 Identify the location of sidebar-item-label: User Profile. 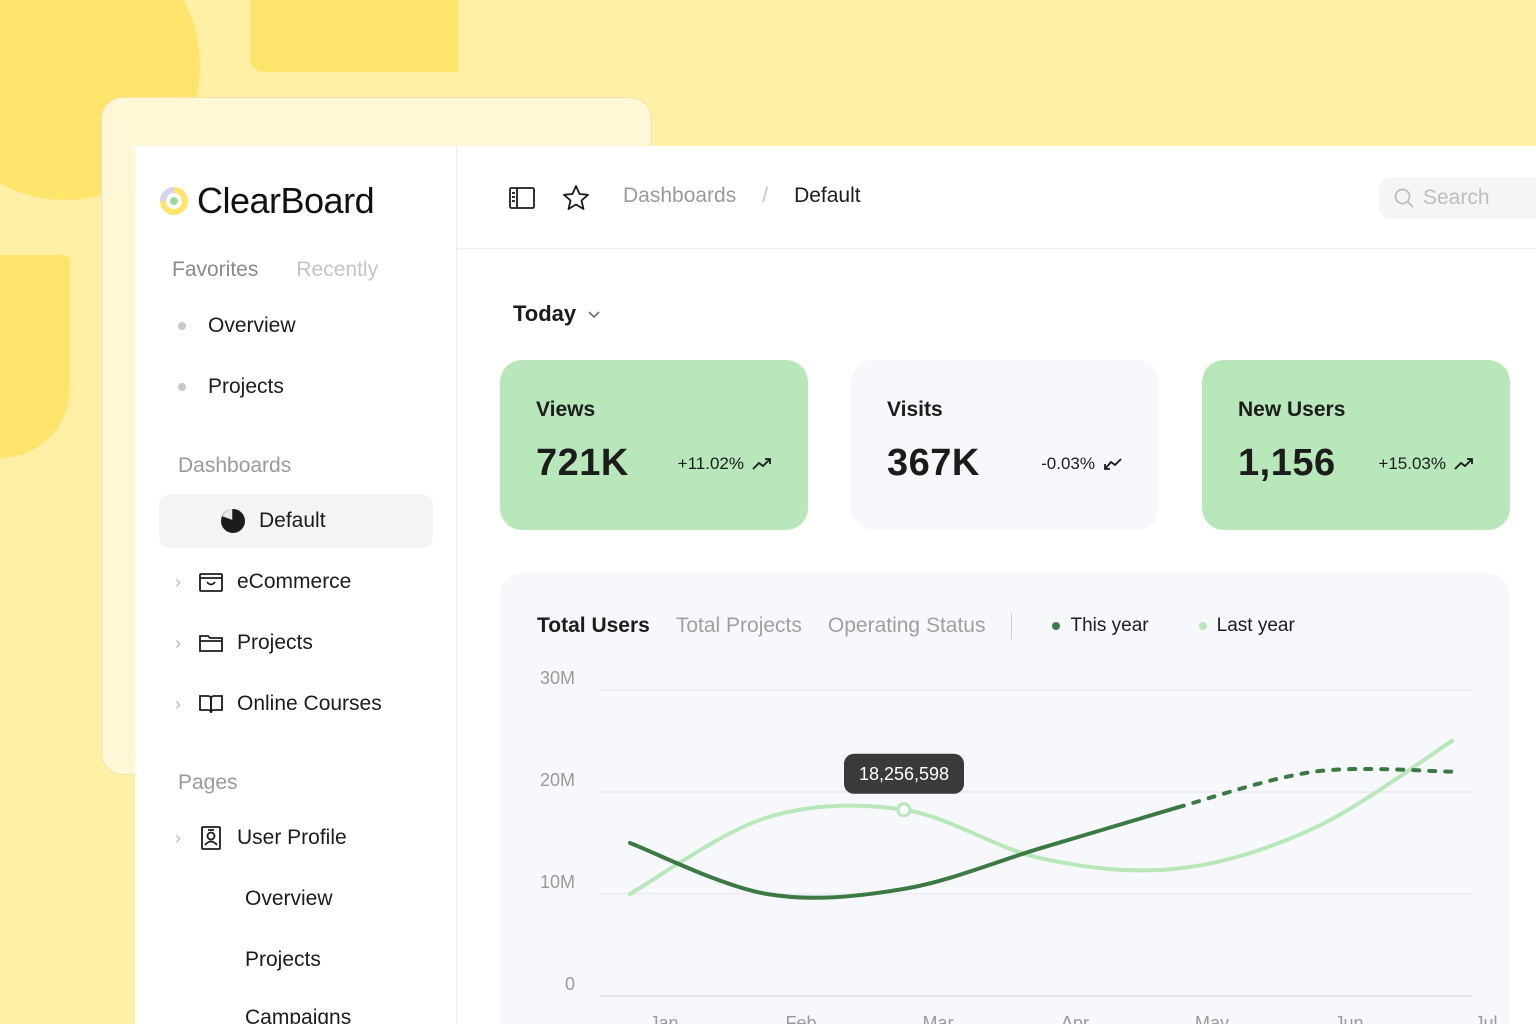
(292, 837).